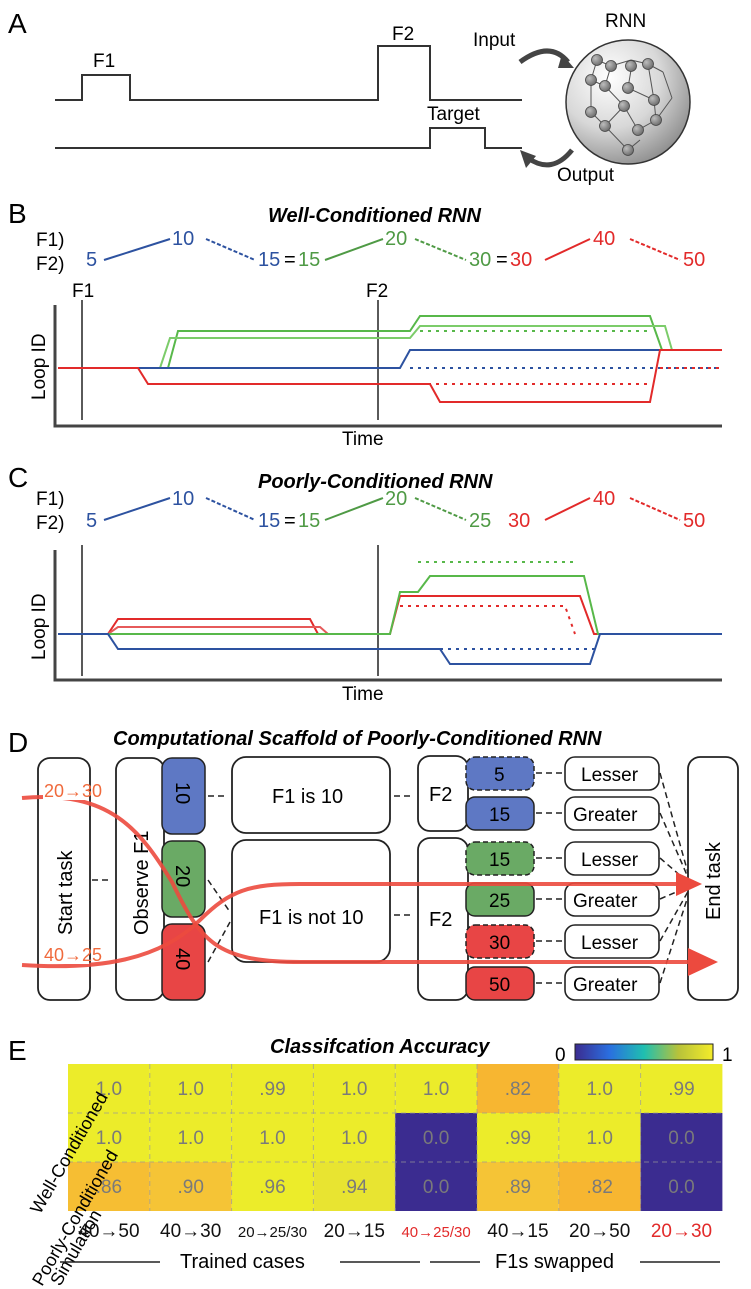 This screenshot has width=751, height=1289. I want to click on decision-greater-1-label: Greater, so click(605, 815).